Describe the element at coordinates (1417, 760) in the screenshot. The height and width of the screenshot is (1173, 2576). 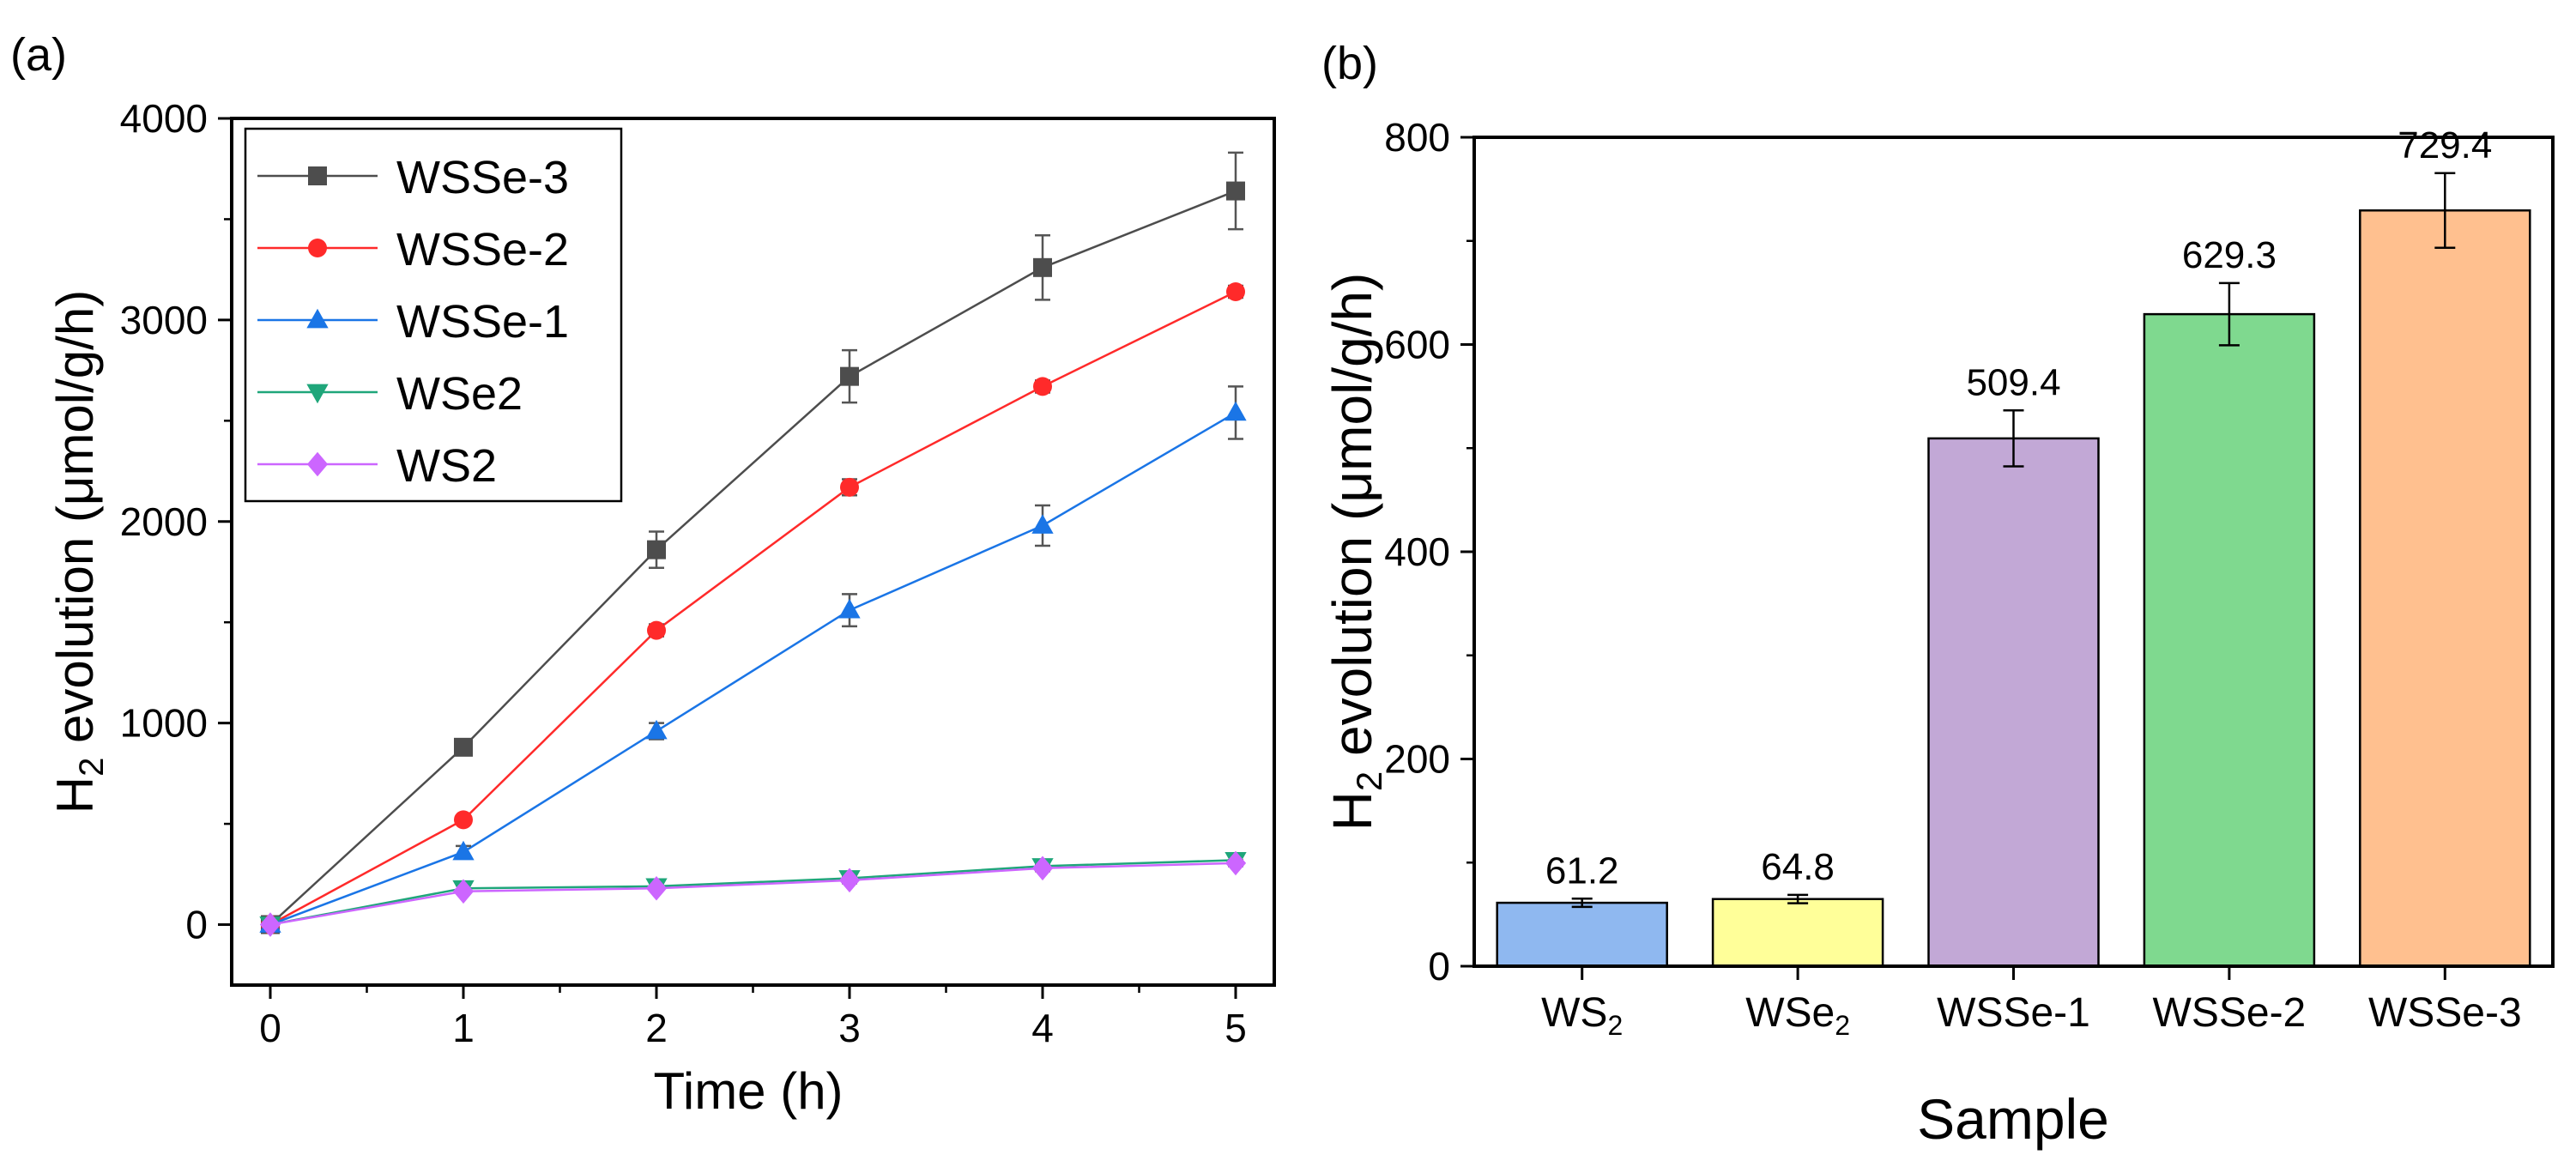
I see `y-tick-label: 200` at that location.